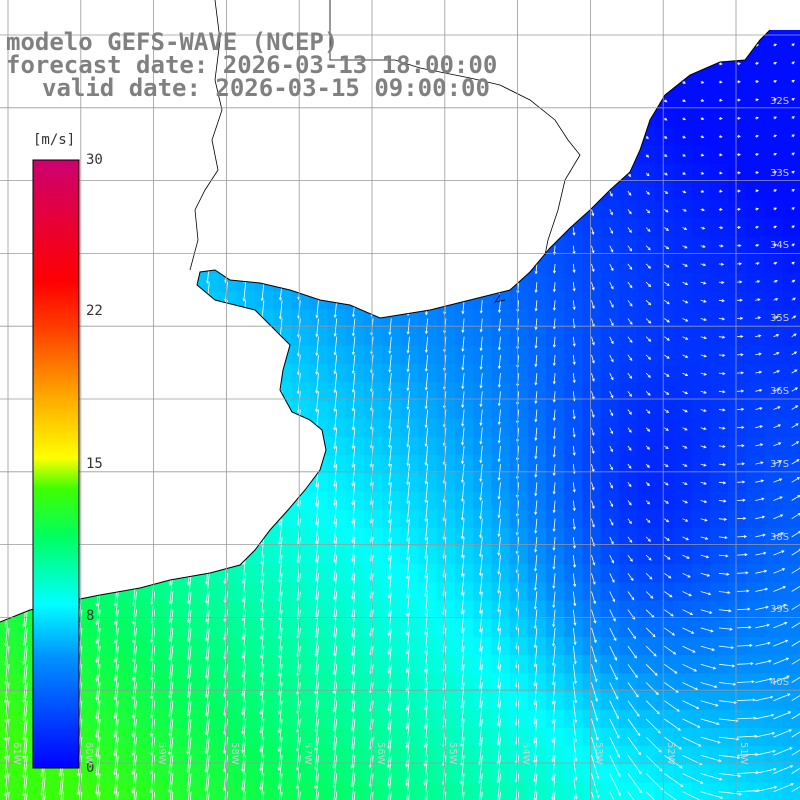 Image resolution: width=800 pixels, height=800 pixels. Describe the element at coordinates (90, 768) in the screenshot. I see `colorbar-tick: 0` at that location.